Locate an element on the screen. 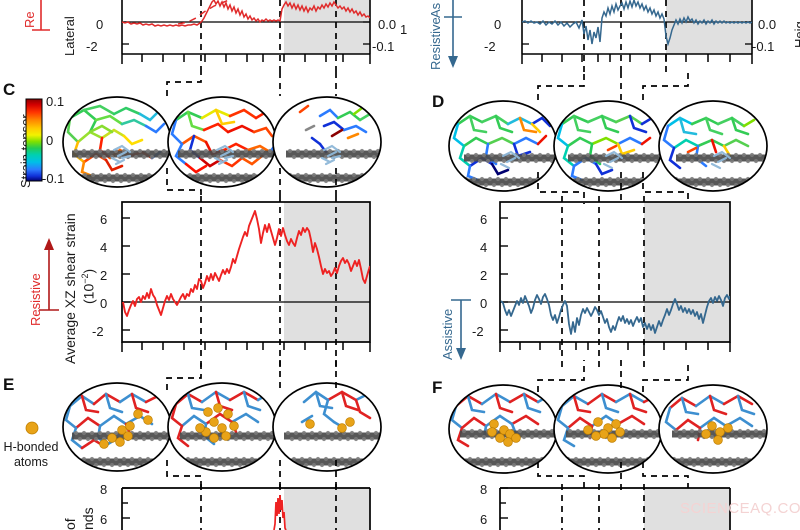 This screenshot has width=800, height=530. panelD-plot-svg is located at coordinates (615, 282).